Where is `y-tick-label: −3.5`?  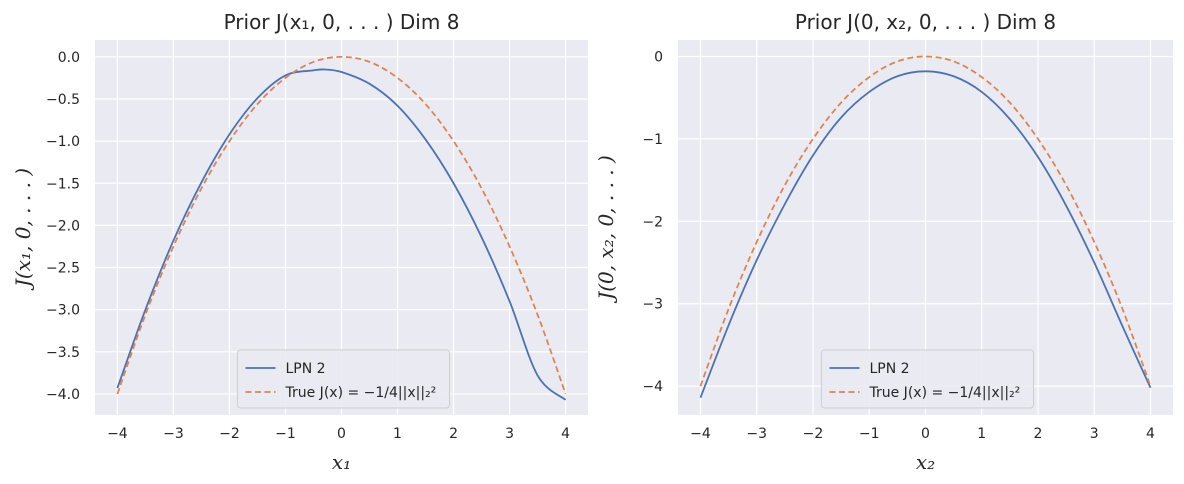
y-tick-label: −3.5 is located at coordinates (63, 353).